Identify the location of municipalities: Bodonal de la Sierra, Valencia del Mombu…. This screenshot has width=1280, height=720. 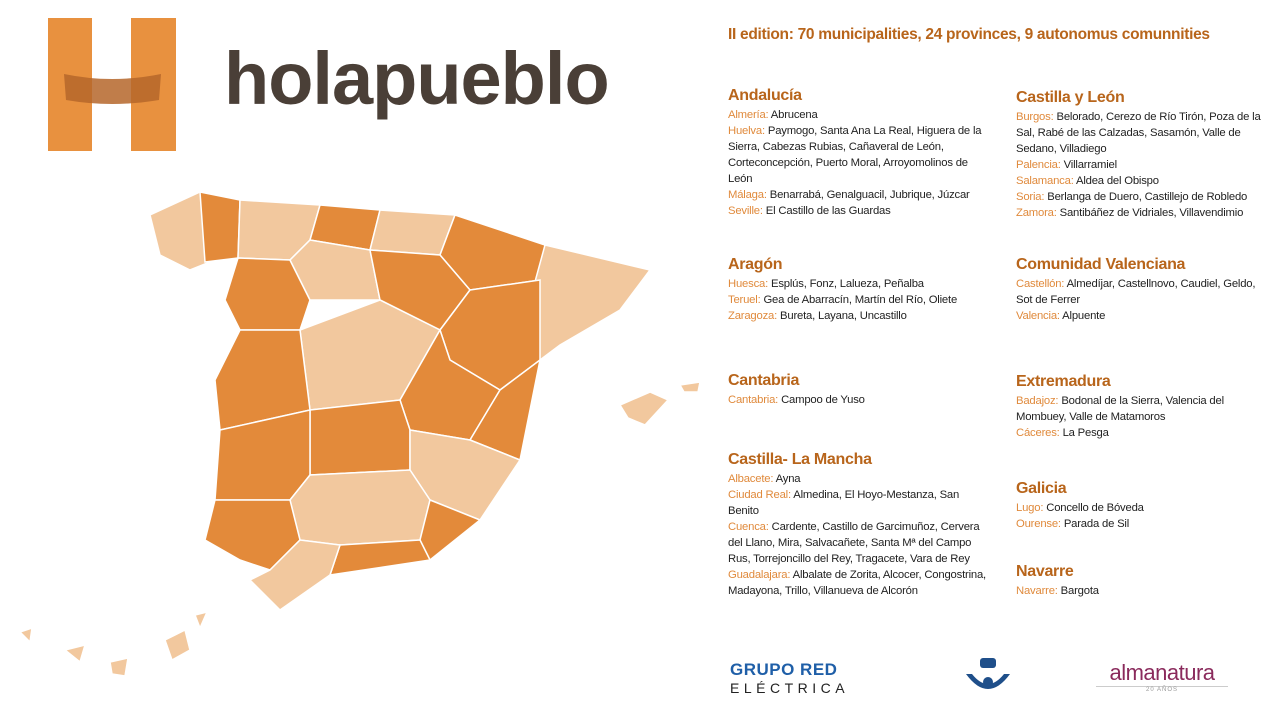
(1120, 409).